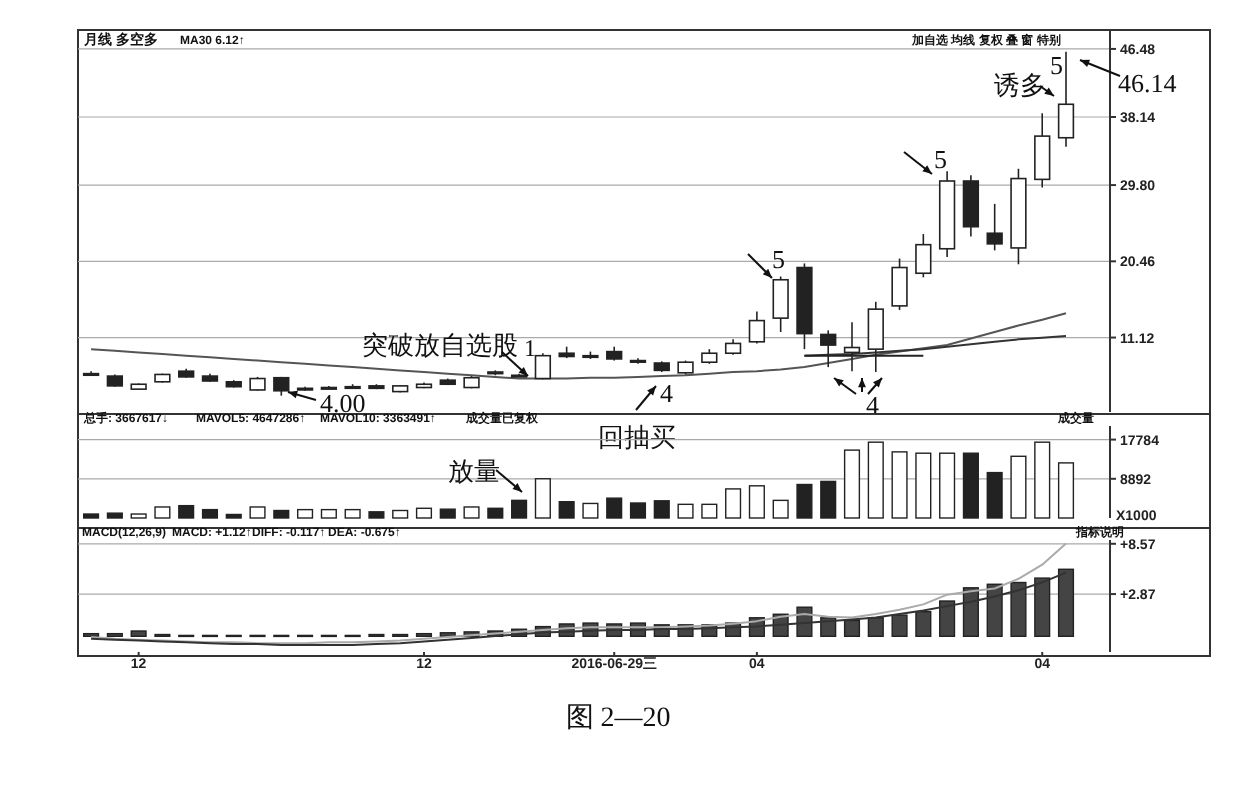 The image size is (1236, 794). What do you see at coordinates (474, 471) in the screenshot?
I see `annotation: 放量` at bounding box center [474, 471].